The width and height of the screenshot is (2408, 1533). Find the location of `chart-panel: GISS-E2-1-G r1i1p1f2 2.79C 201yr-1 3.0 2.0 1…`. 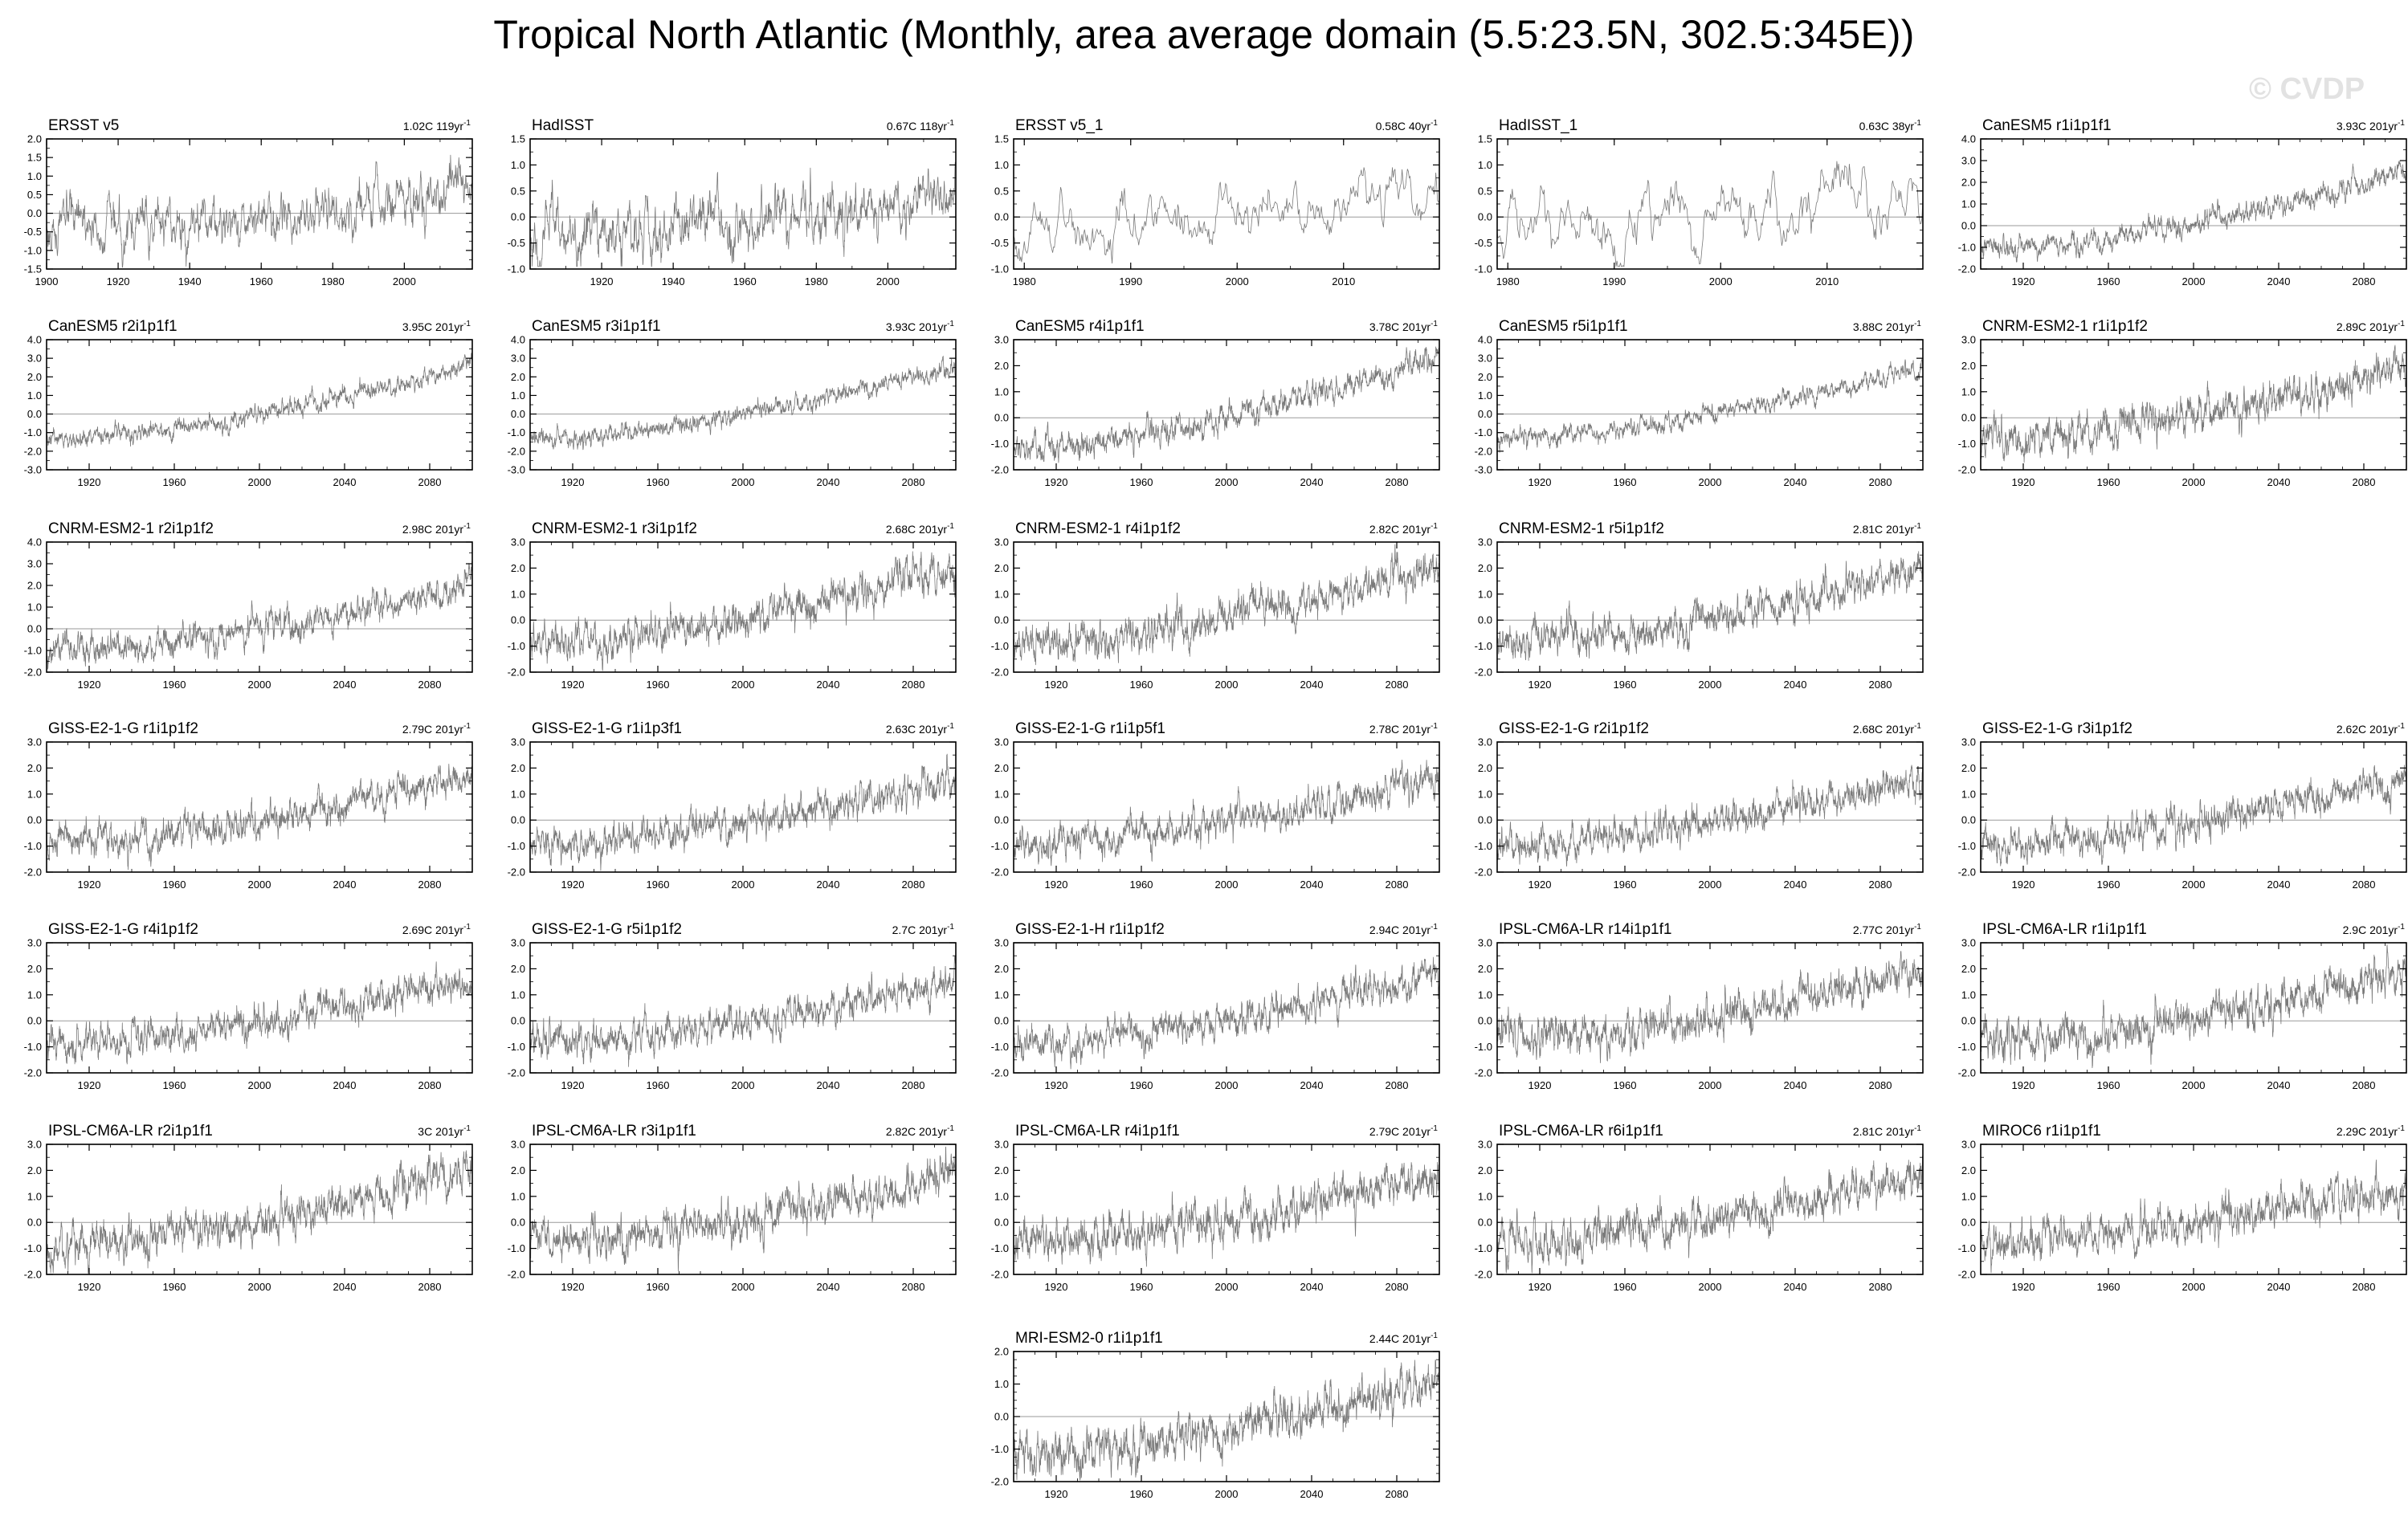

chart-panel: GISS-E2-1-G r1i1p1f2 2.79C 201yr-1 3.0 2.0 1… is located at coordinates (248, 805).